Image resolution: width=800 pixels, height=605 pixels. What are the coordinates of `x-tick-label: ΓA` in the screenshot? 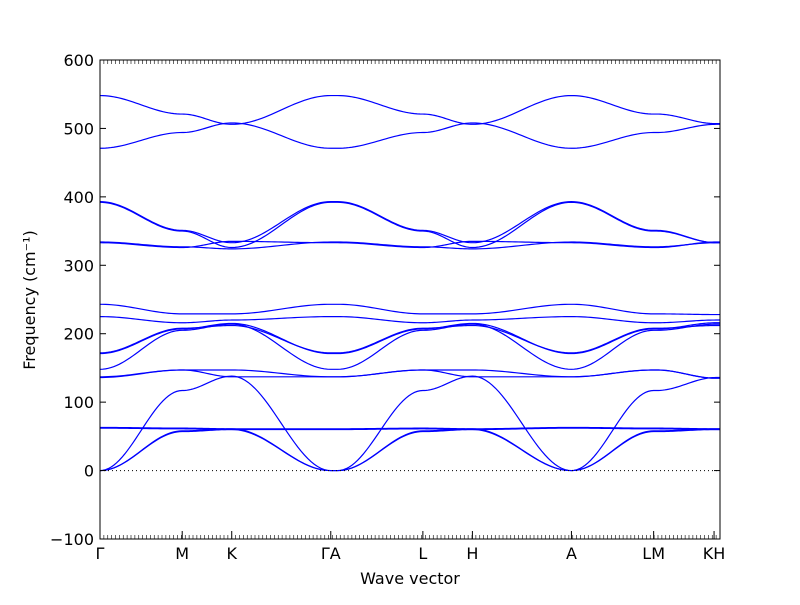 It's located at (331, 553).